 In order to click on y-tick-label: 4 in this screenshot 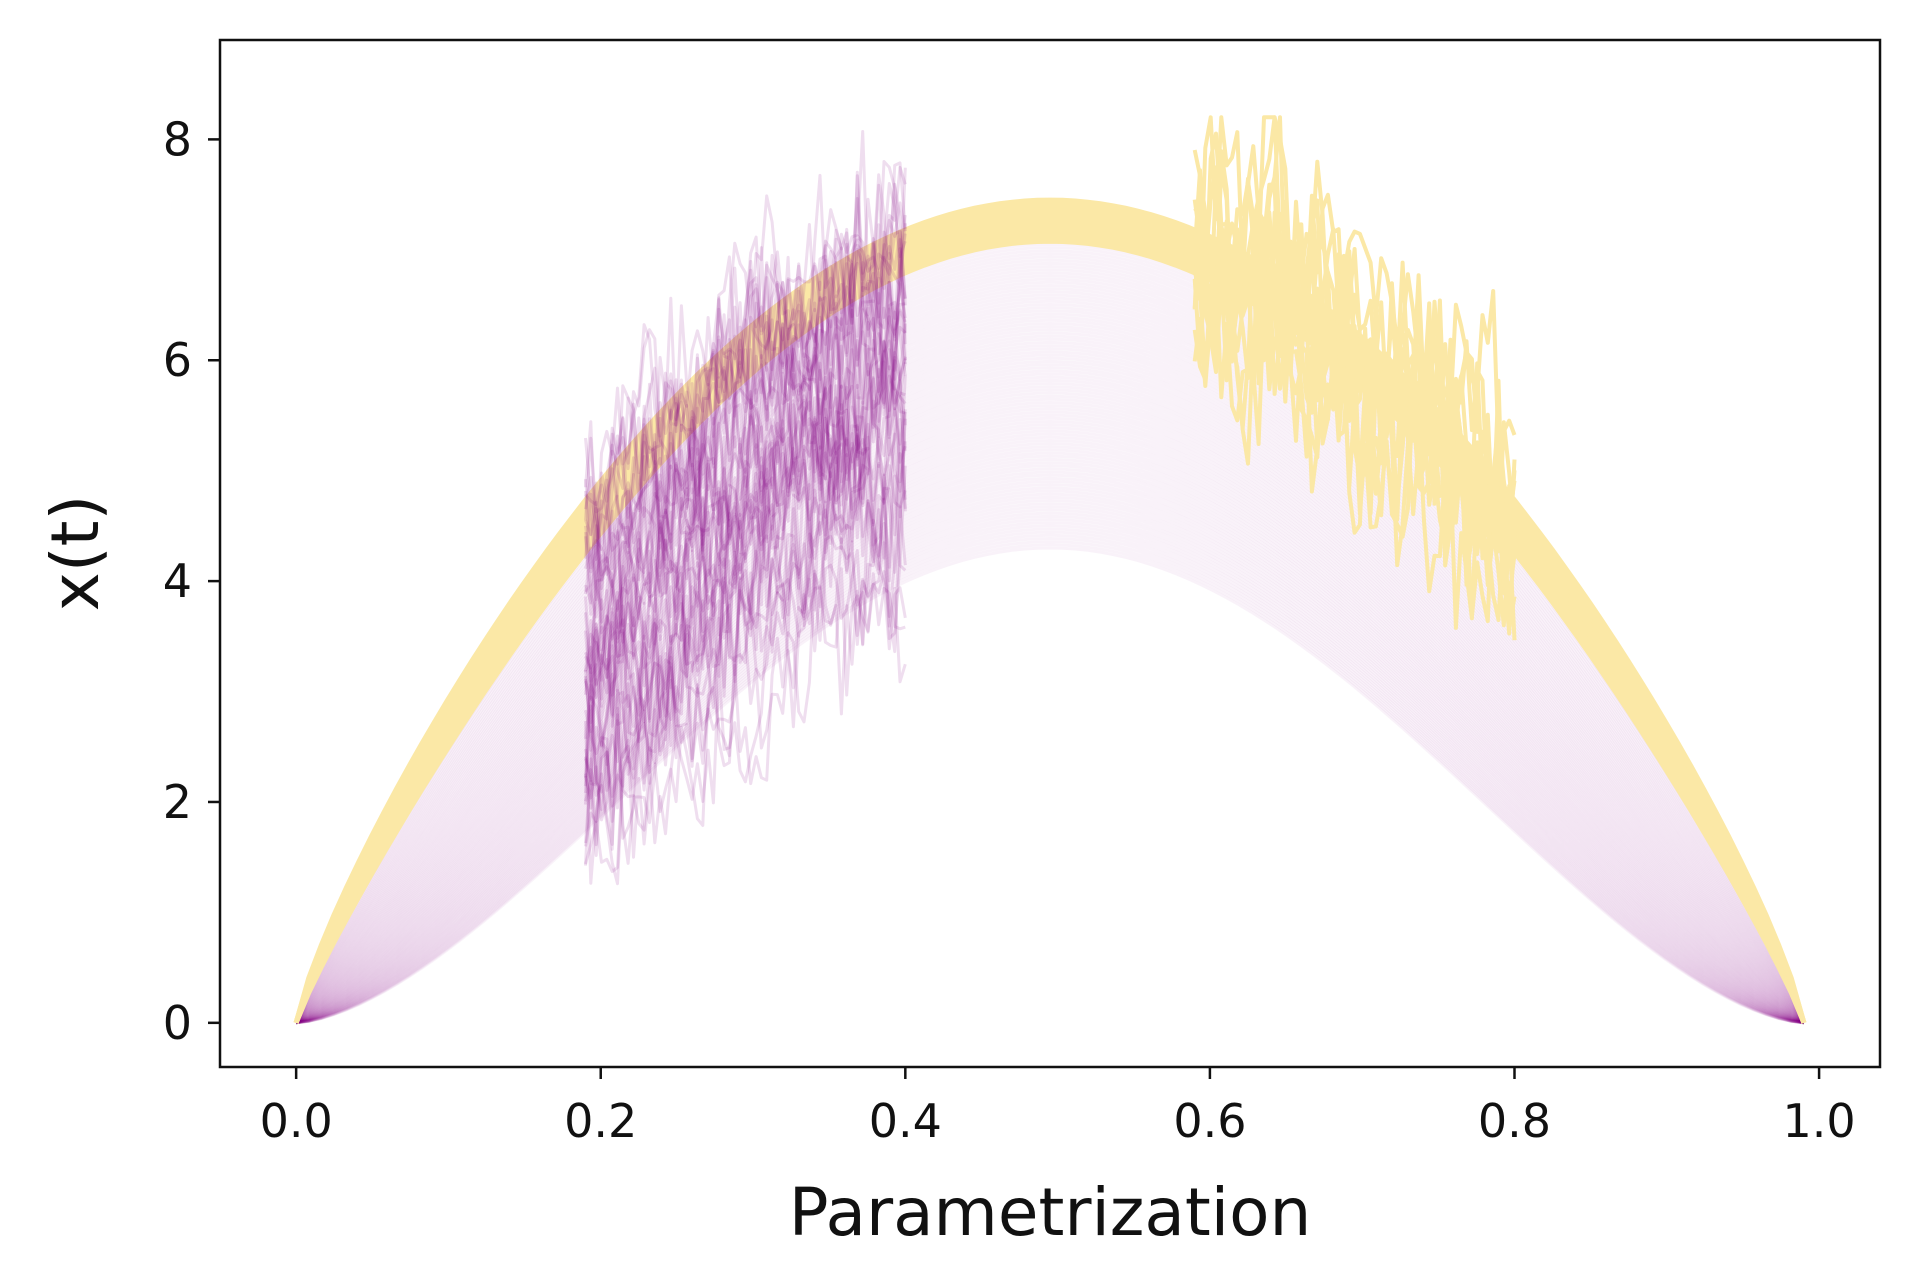, I will do `click(177, 581)`.